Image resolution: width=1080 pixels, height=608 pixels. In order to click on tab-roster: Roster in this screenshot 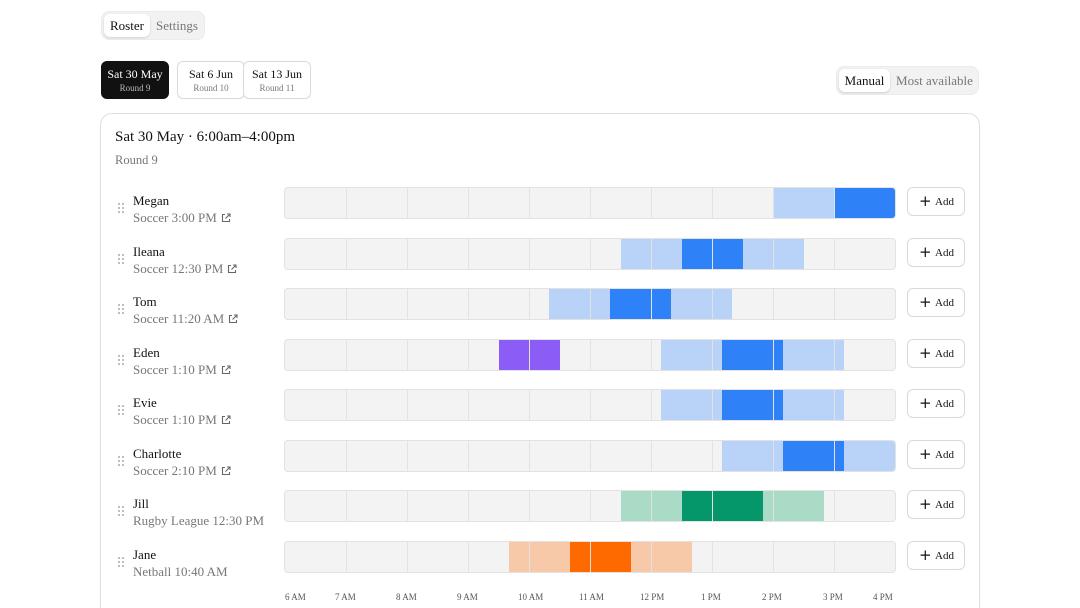, I will do `click(127, 25)`.